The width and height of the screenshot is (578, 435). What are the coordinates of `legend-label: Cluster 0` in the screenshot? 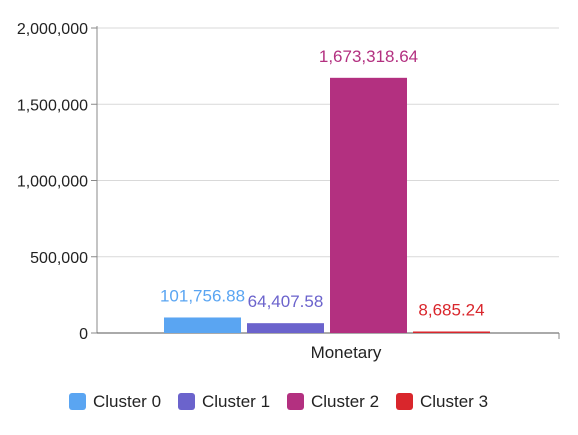 It's located at (127, 401).